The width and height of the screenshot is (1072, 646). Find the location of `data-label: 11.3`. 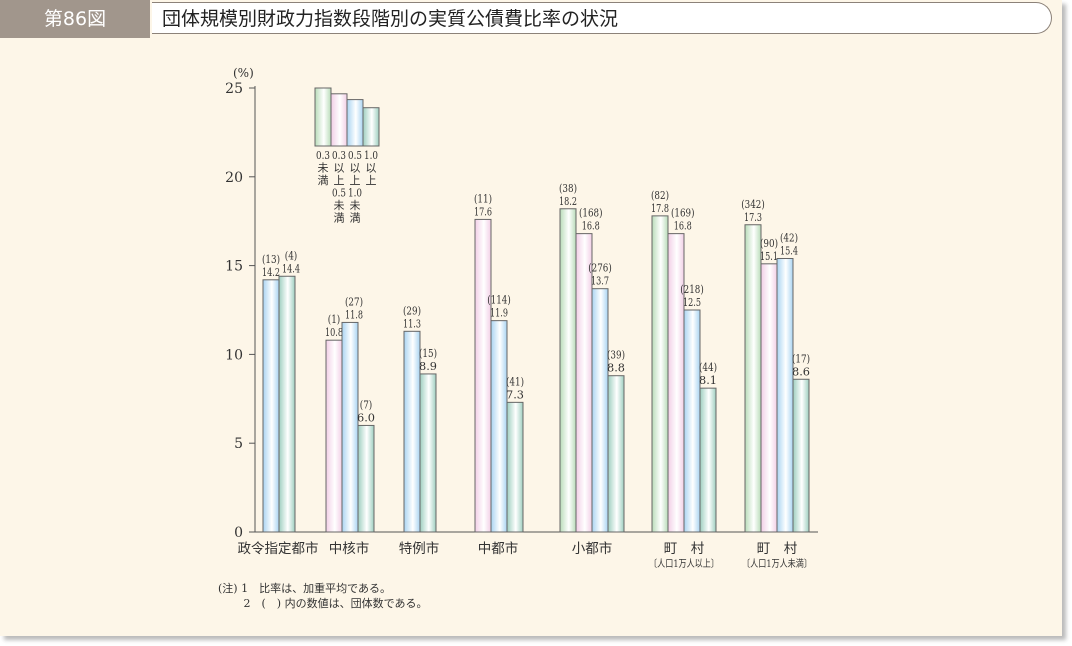

data-label: 11.3 is located at coordinates (412, 323).